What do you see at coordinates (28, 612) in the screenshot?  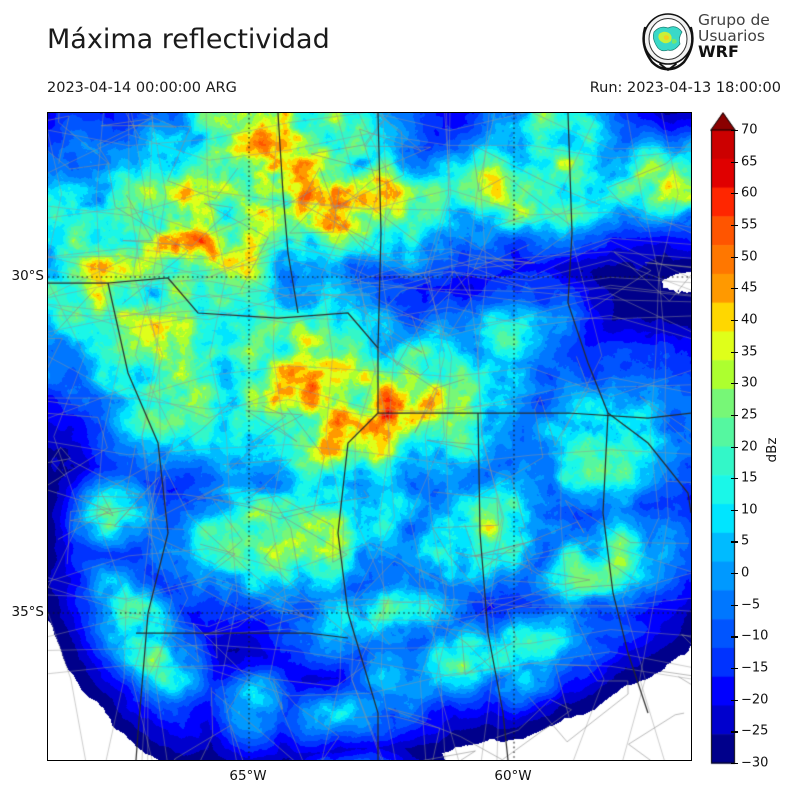 I see `lat-label-1: 35°S` at bounding box center [28, 612].